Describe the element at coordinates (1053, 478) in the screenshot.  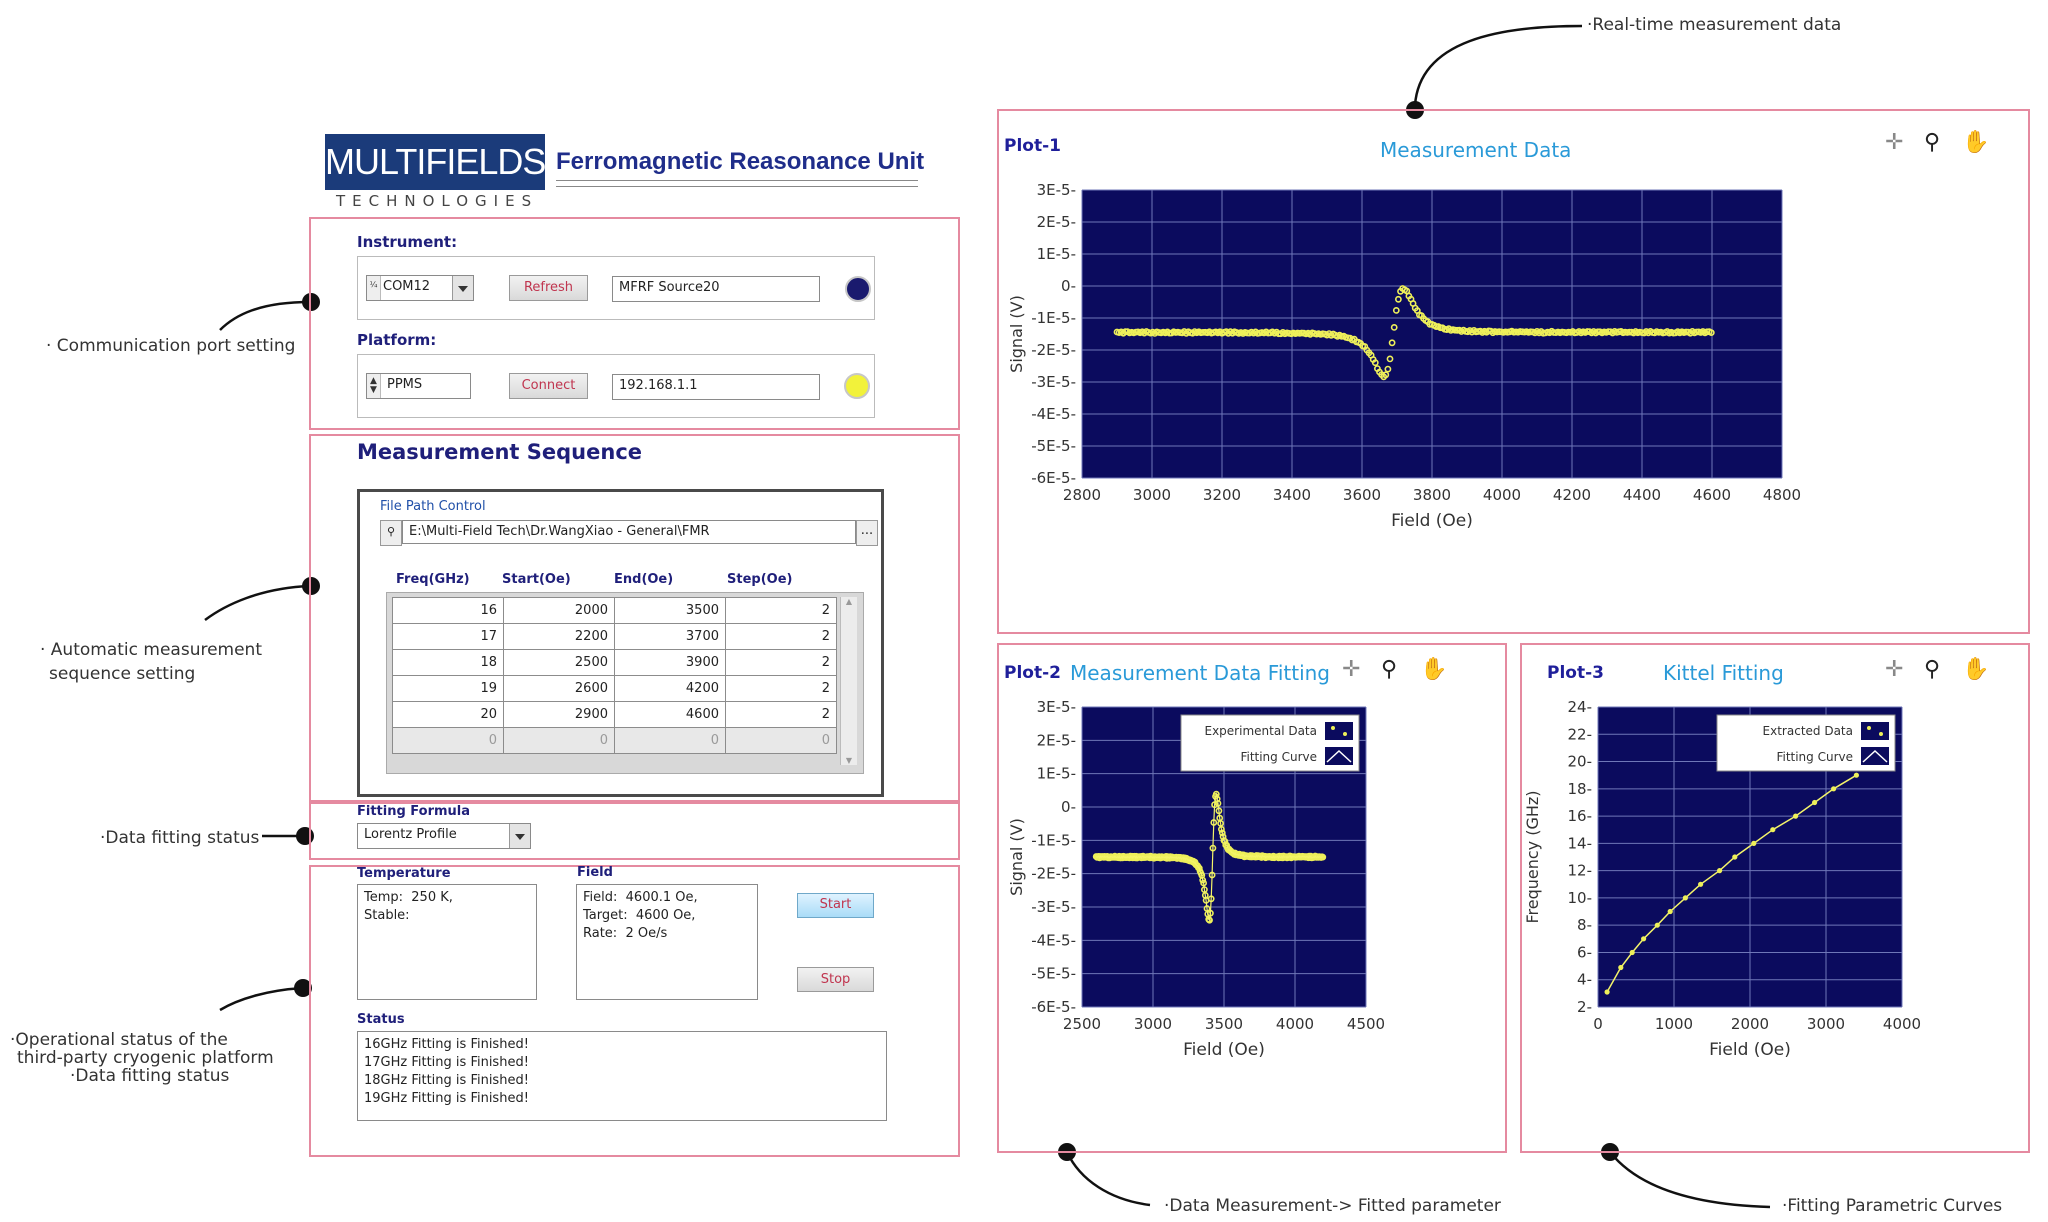
I see `y-tick-label: -6E-5-` at that location.